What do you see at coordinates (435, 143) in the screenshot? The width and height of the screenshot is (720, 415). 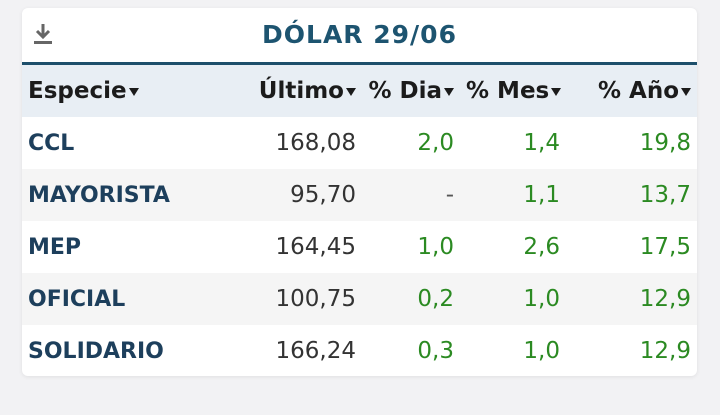 I see `percent-change: 2,0` at bounding box center [435, 143].